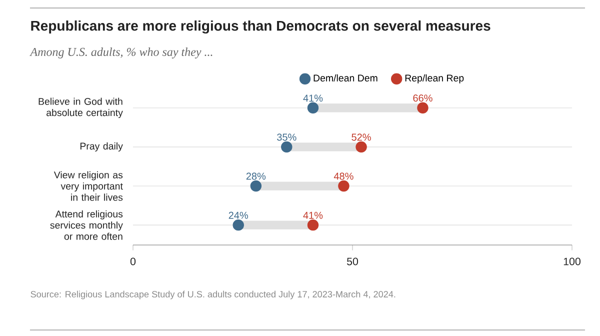 This screenshot has height=336, width=600. Describe the element at coordinates (133, 262) in the screenshot. I see `x-tick-label: 0` at that location.